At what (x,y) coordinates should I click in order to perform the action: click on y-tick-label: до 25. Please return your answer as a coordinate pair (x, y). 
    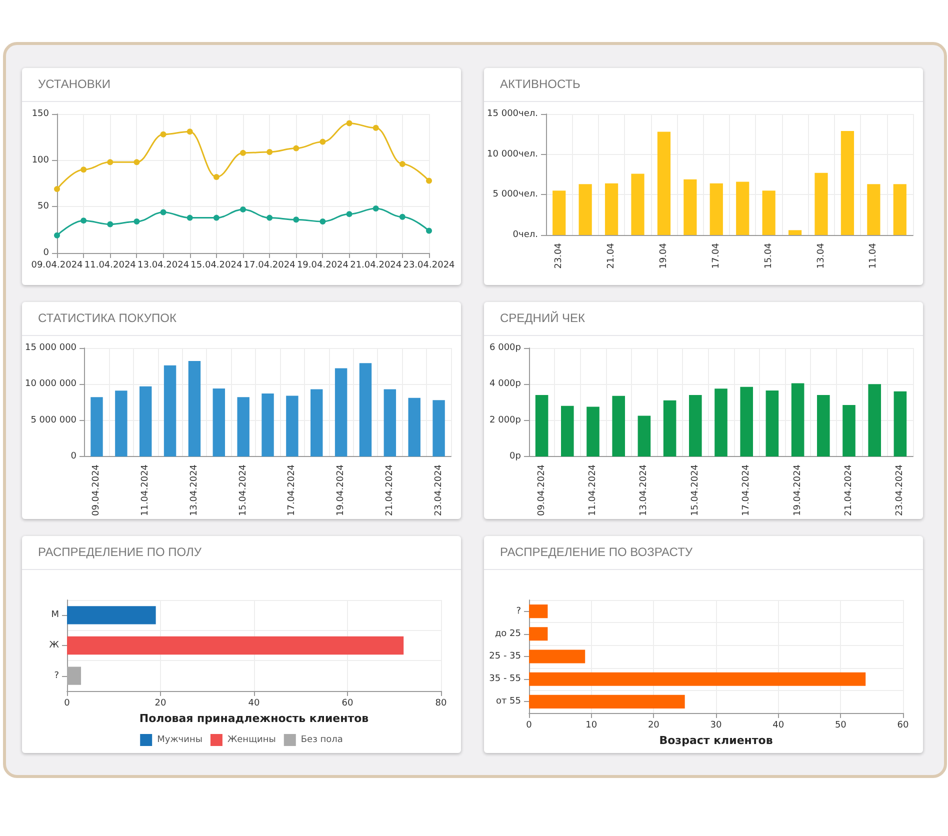
    Looking at the image, I should click on (507, 633).